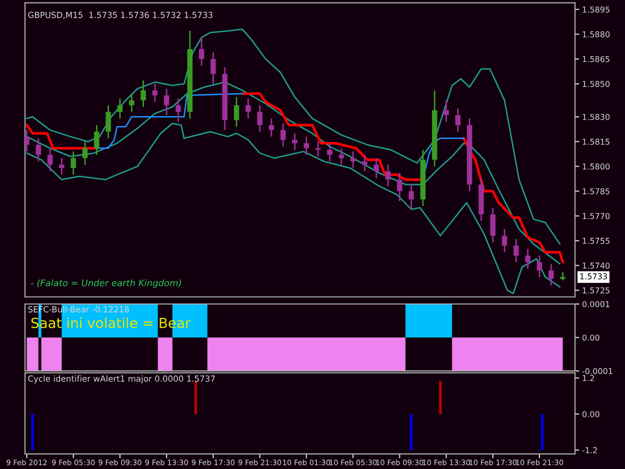 This screenshot has height=469, width=625. I want to click on y-tick-label: 1.5815, so click(596, 141).